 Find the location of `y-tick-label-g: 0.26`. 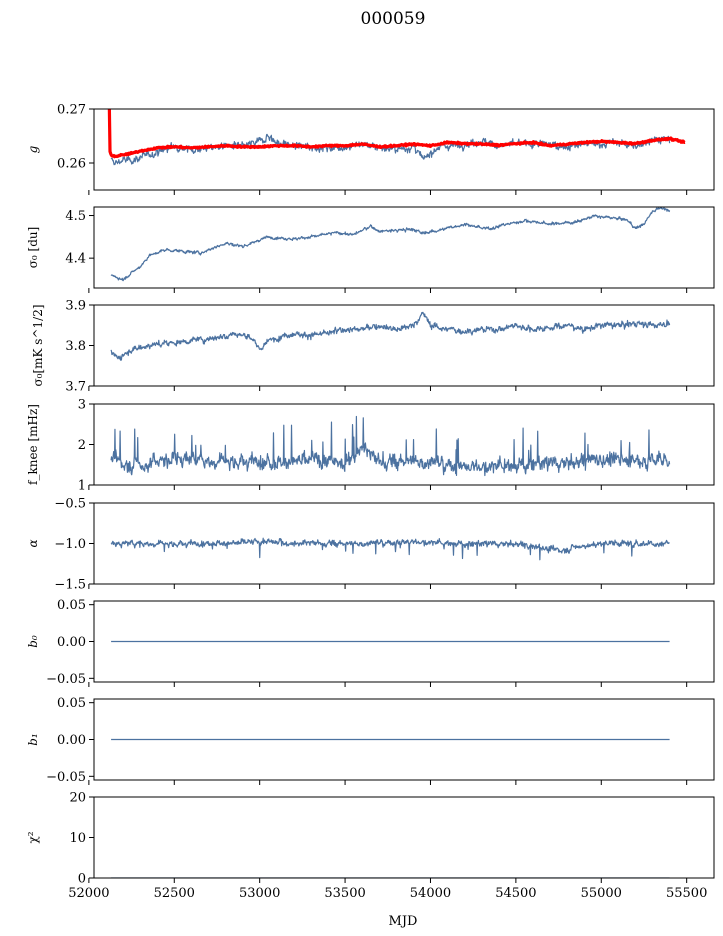

y-tick-label-g: 0.26 is located at coordinates (71, 164).